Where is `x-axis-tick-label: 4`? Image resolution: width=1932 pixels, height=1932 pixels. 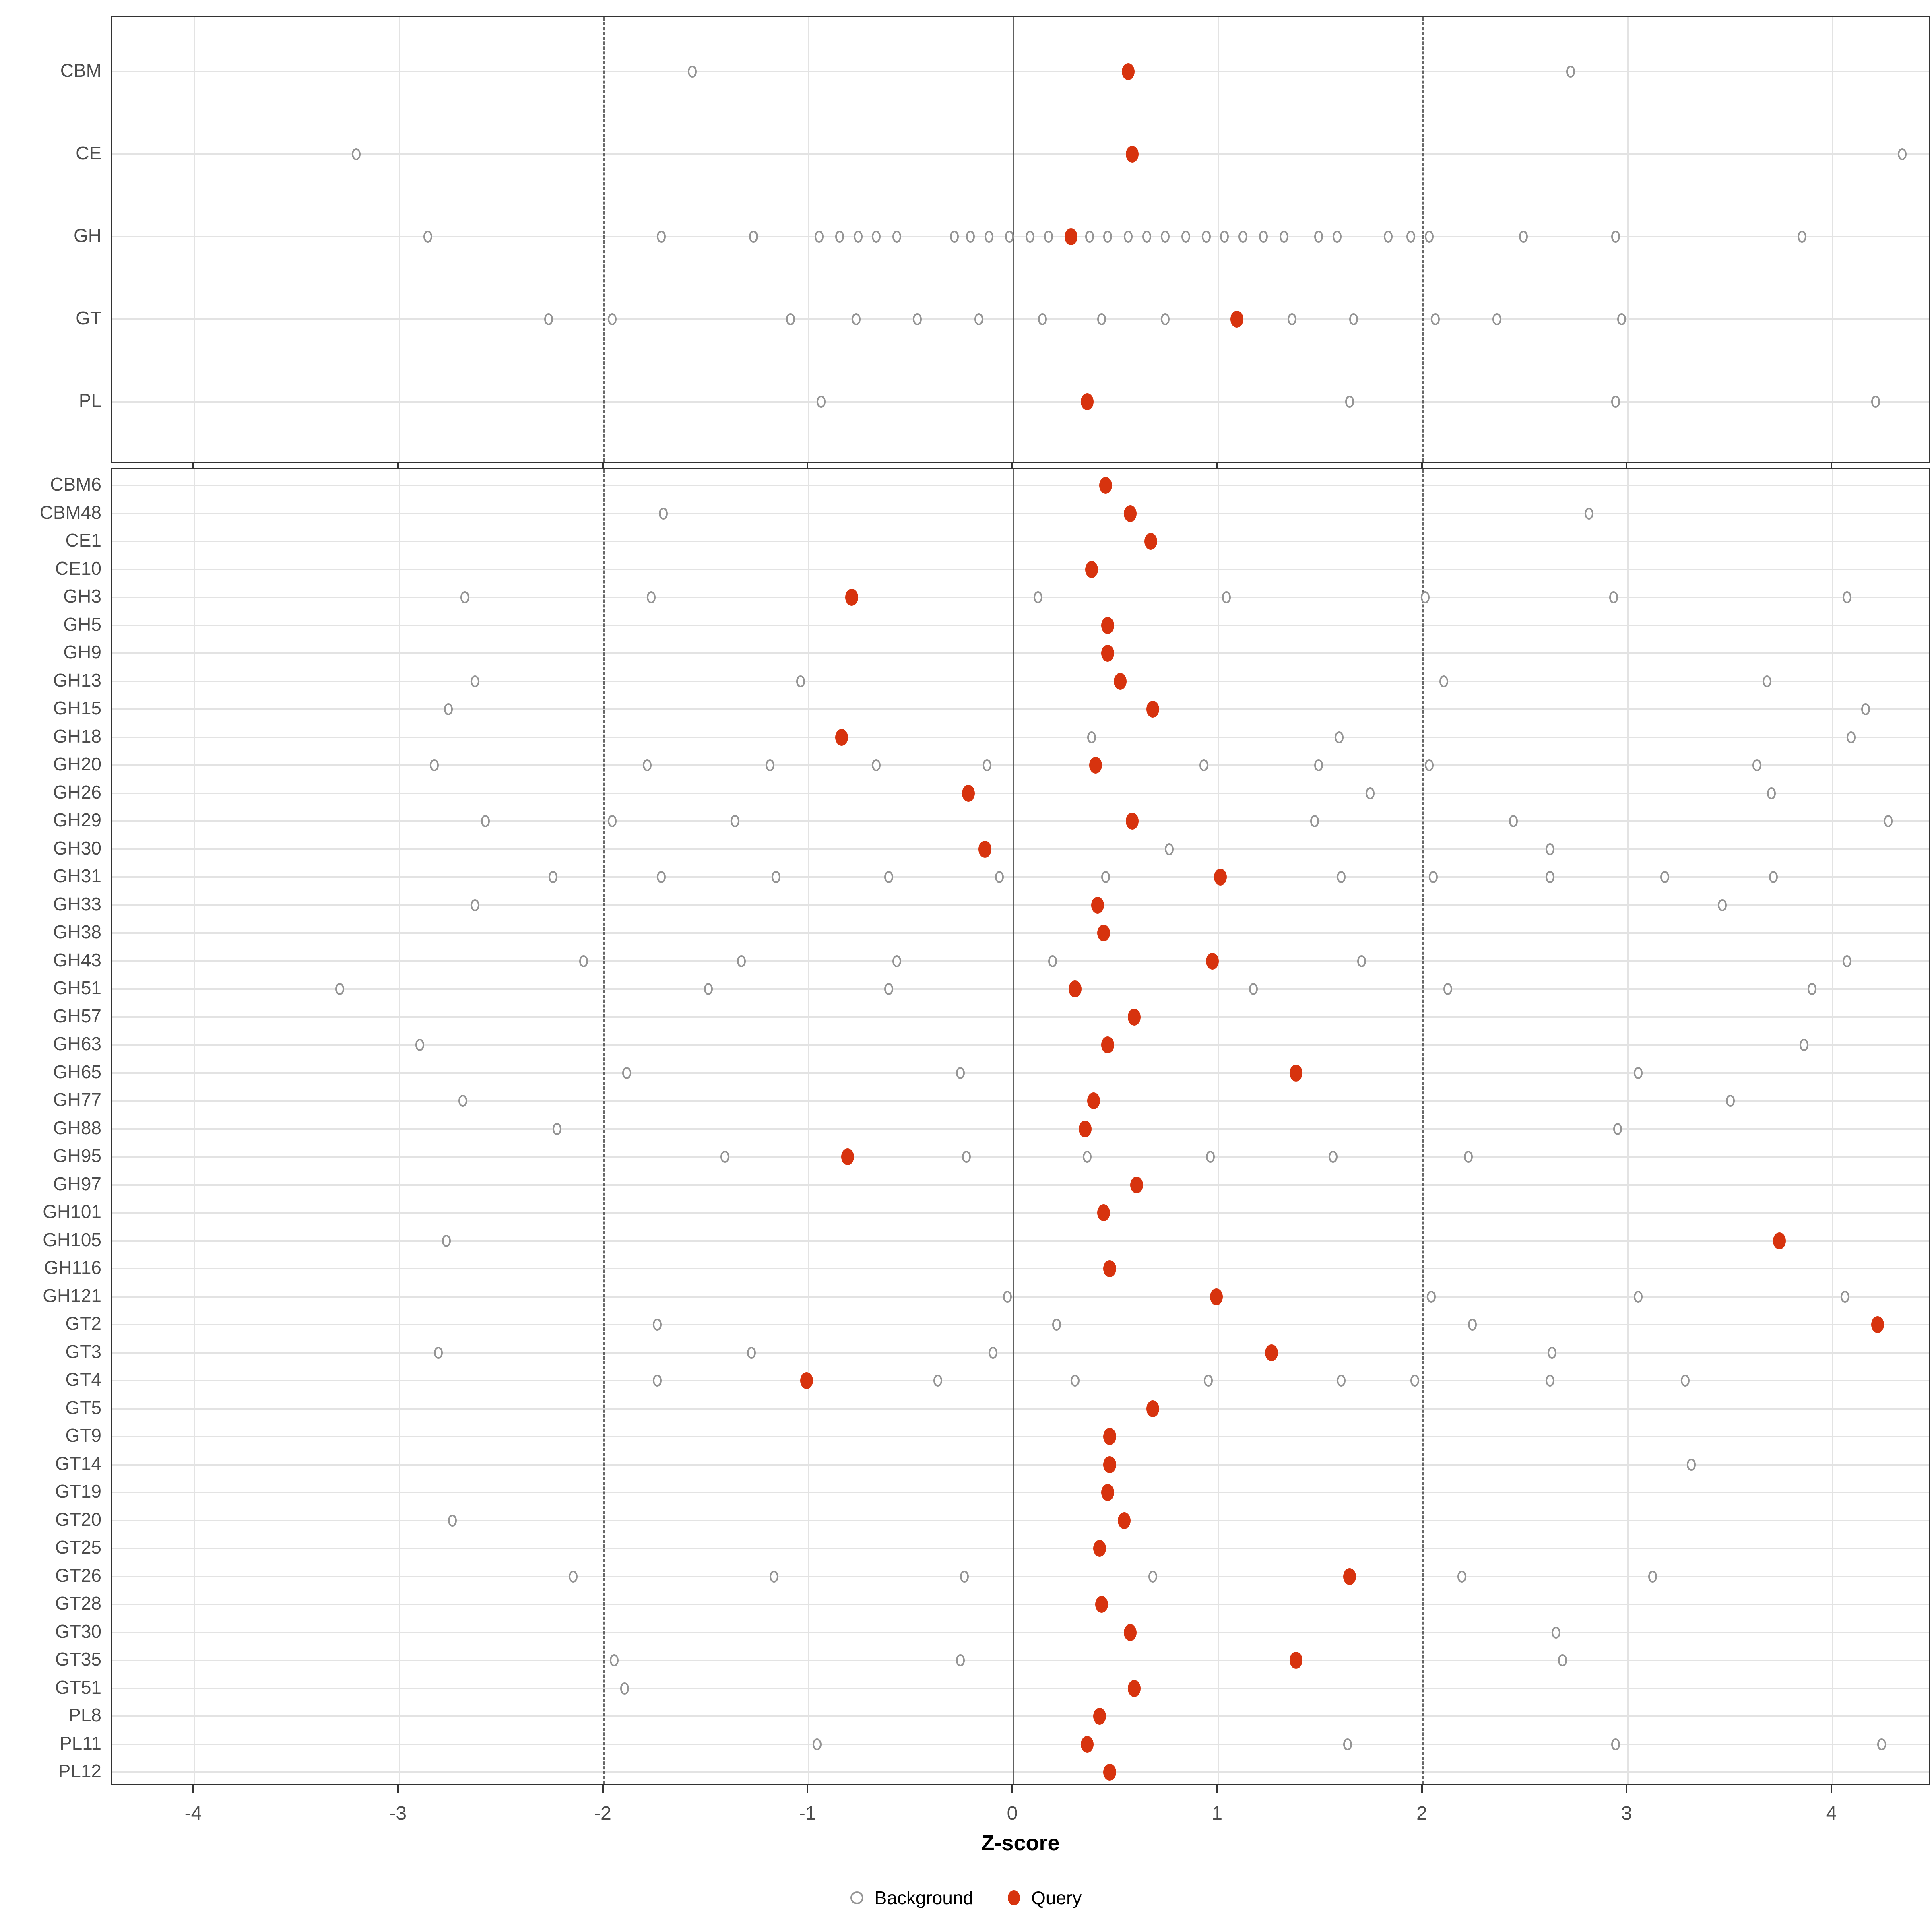 x-axis-tick-label: 4 is located at coordinates (1831, 1813).